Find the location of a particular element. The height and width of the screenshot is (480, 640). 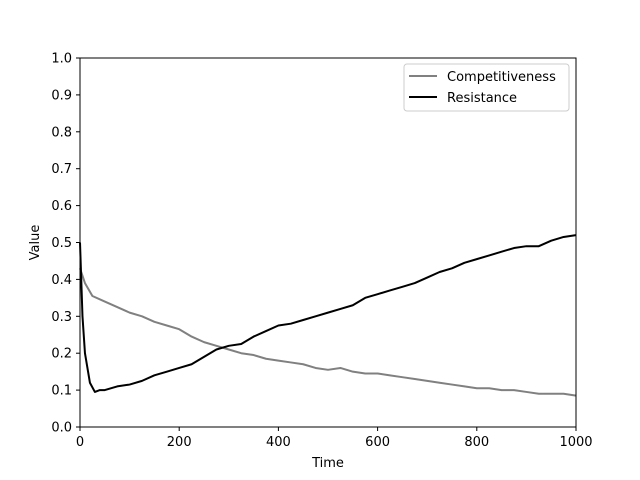

x-tick-label: 400 is located at coordinates (278, 442).